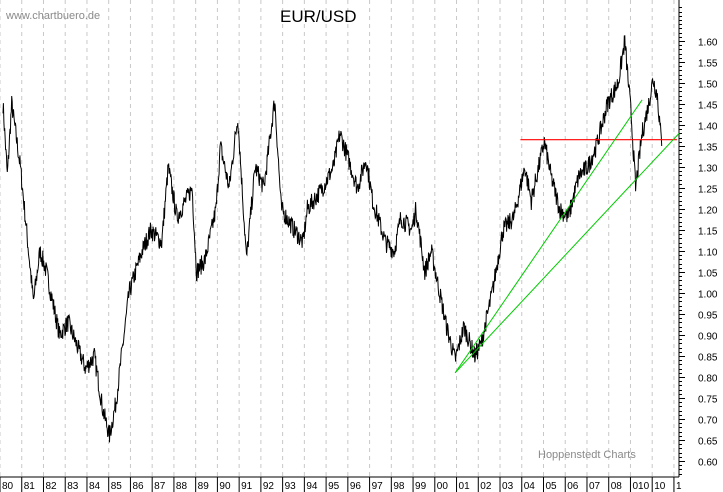 This screenshot has width=723, height=492. What do you see at coordinates (225, 486) in the screenshot?
I see `x-tick-label: 90` at bounding box center [225, 486].